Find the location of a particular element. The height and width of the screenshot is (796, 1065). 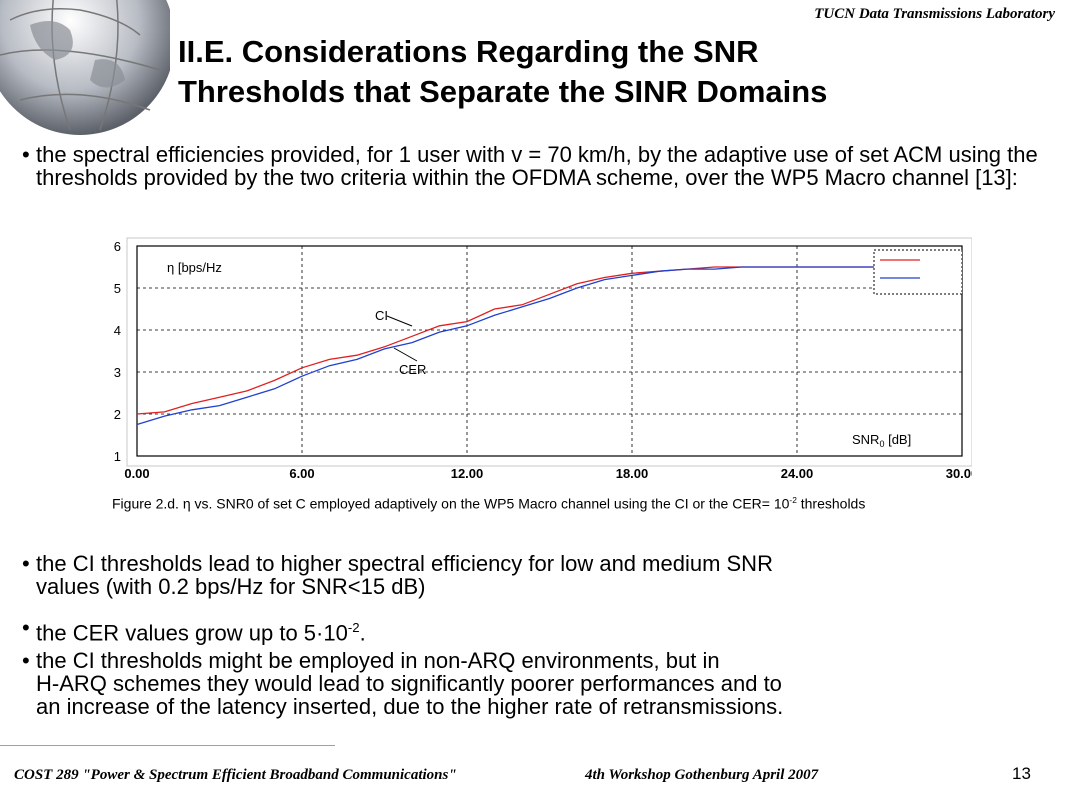

annotation-ci-arrow is located at coordinates (399, 321).